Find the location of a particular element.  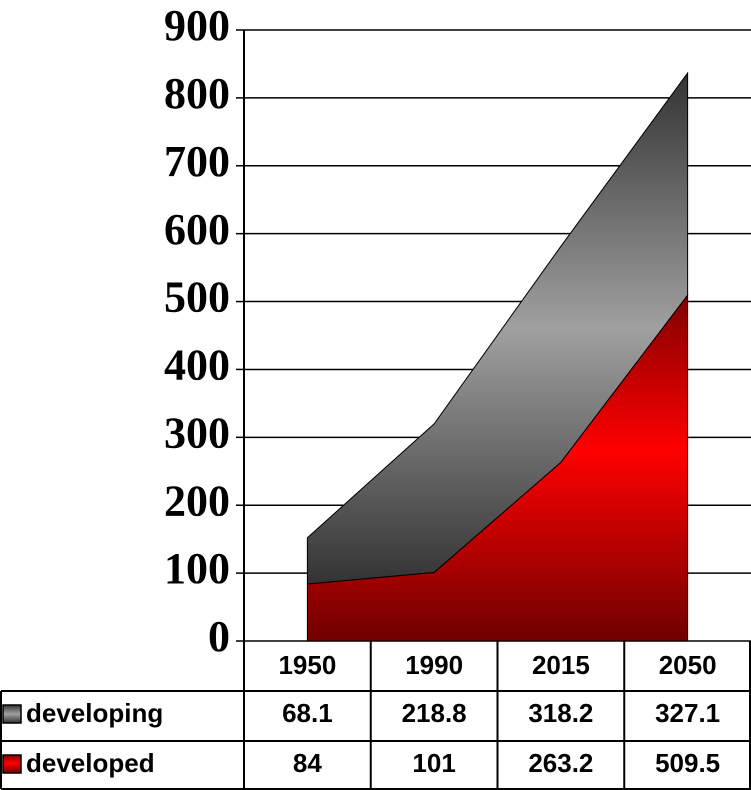

table-cell: 218.8 is located at coordinates (434, 713).